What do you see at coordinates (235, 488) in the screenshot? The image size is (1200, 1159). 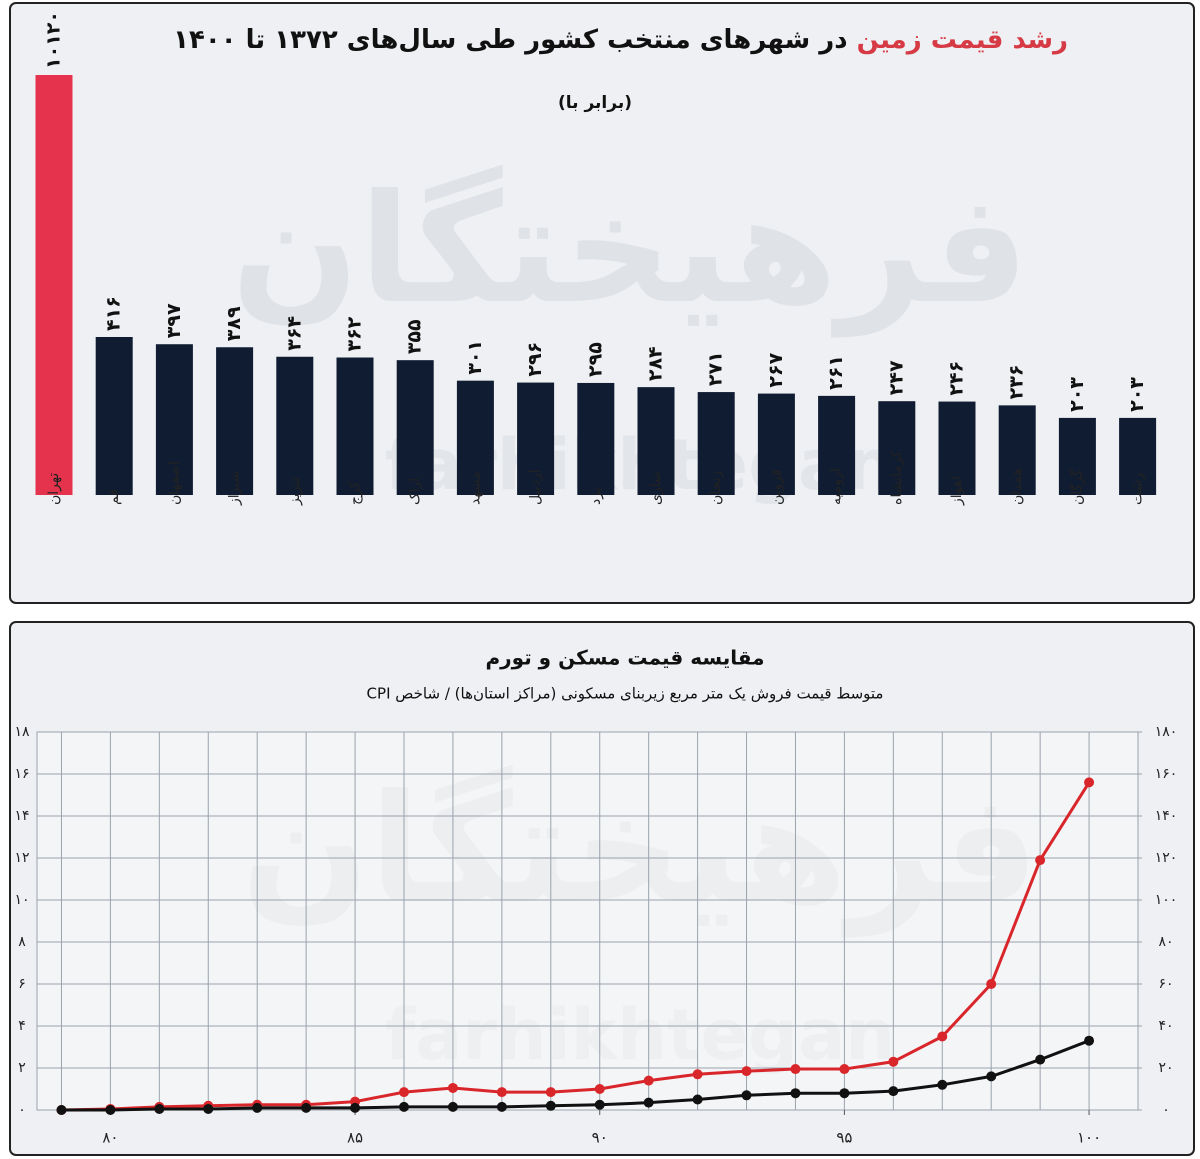 I see `category-label: شیراز` at bounding box center [235, 488].